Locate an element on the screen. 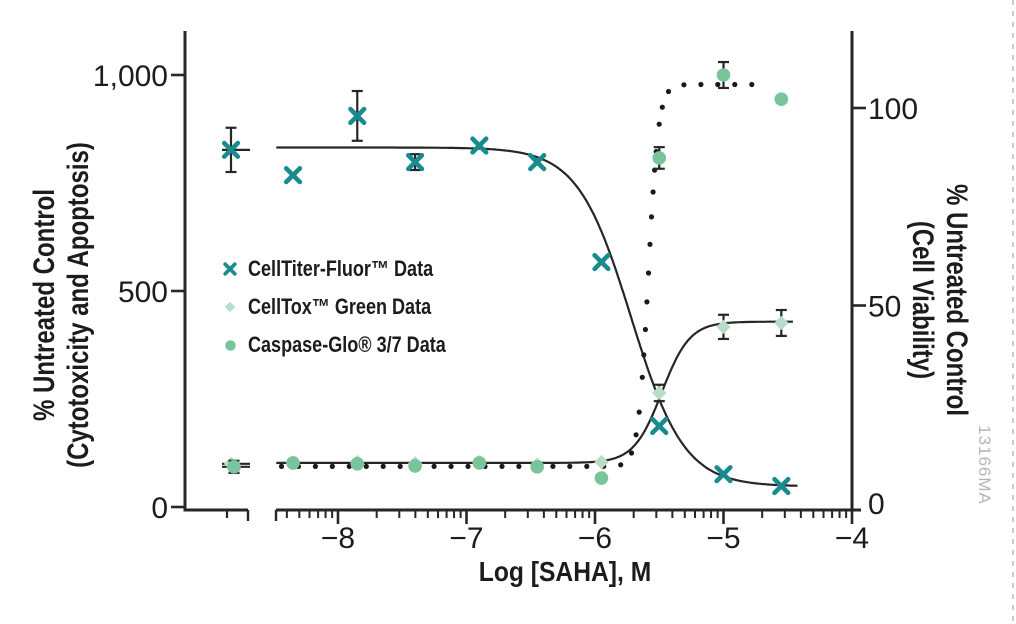 This screenshot has width=1016, height=624. left-axis-title-line2: (Cytotoxicity and Apoptosis) is located at coordinates (78, 305).